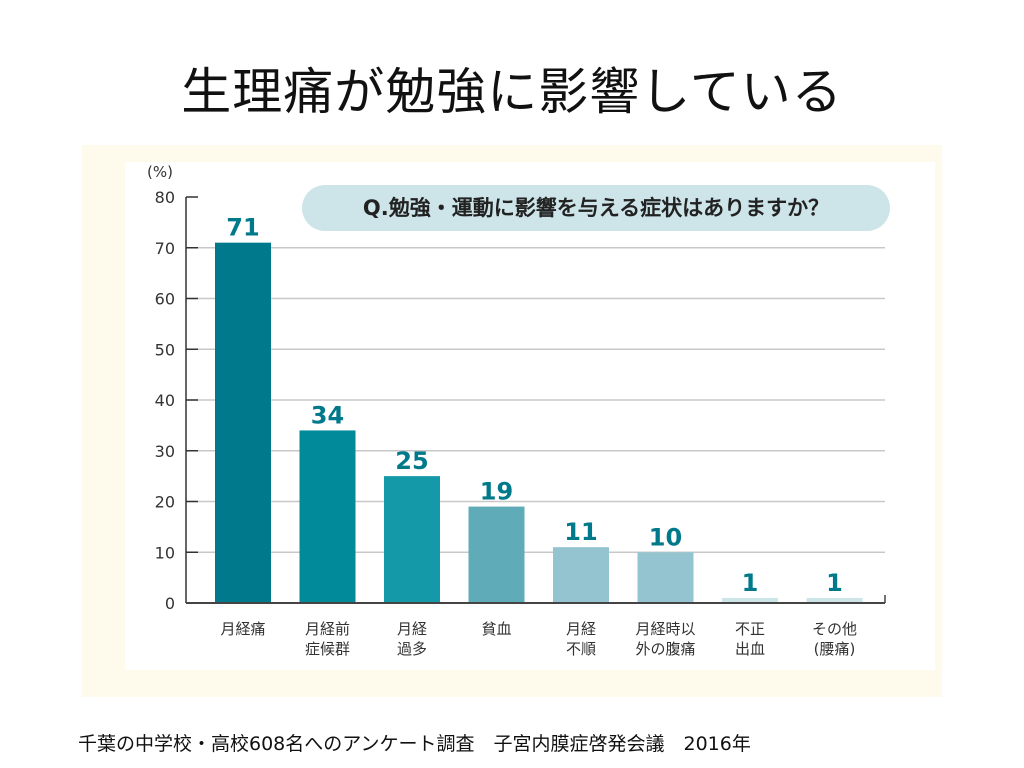 The width and height of the screenshot is (1024, 768). I want to click on x-category-label: (腰痛), so click(835, 649).